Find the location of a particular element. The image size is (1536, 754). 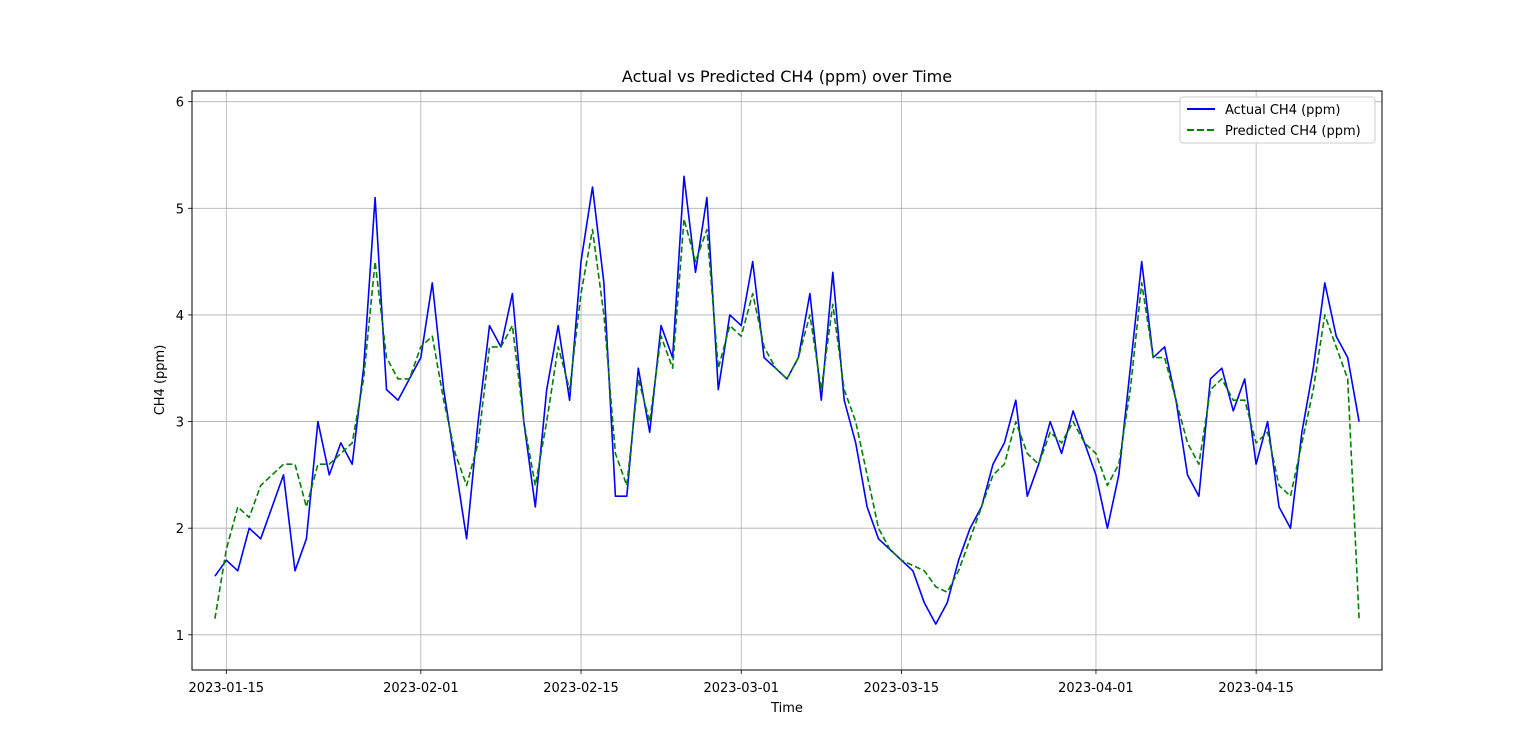

x-tick-label: 2023-02-15 is located at coordinates (581, 688).